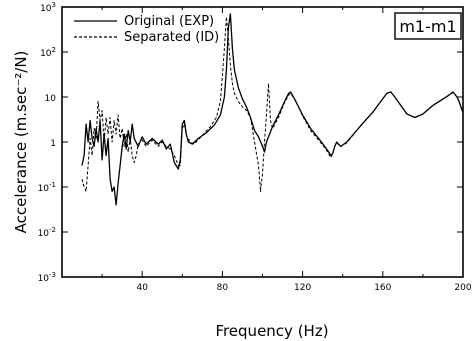 This screenshot has width=474, height=341. What do you see at coordinates (302, 288) in the screenshot?
I see `x-tick-label: 120` at bounding box center [302, 288].